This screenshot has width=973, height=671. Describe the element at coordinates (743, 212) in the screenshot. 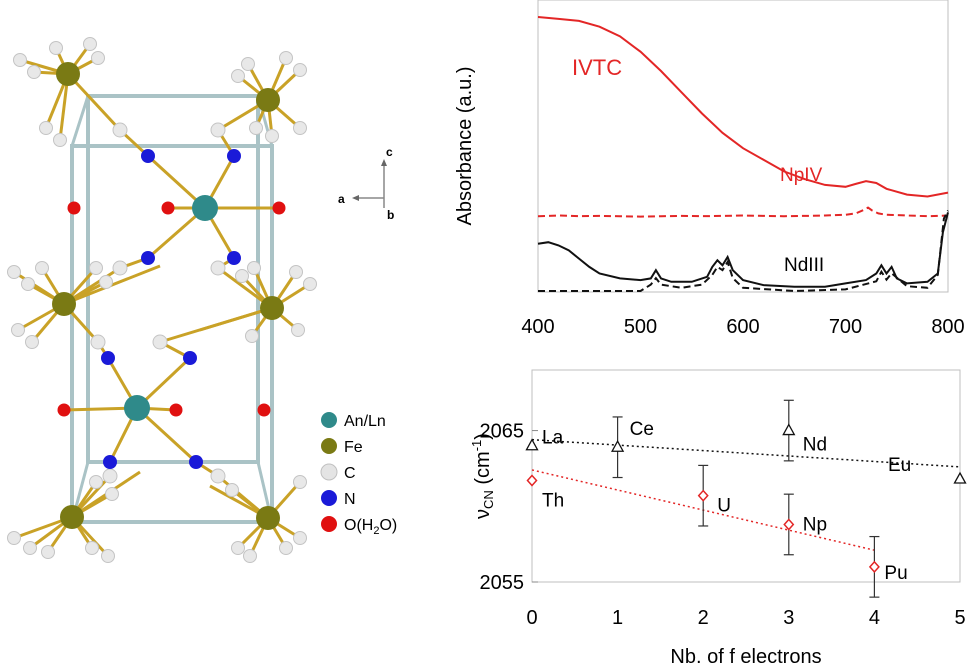

I see `series-npiv-line` at that location.